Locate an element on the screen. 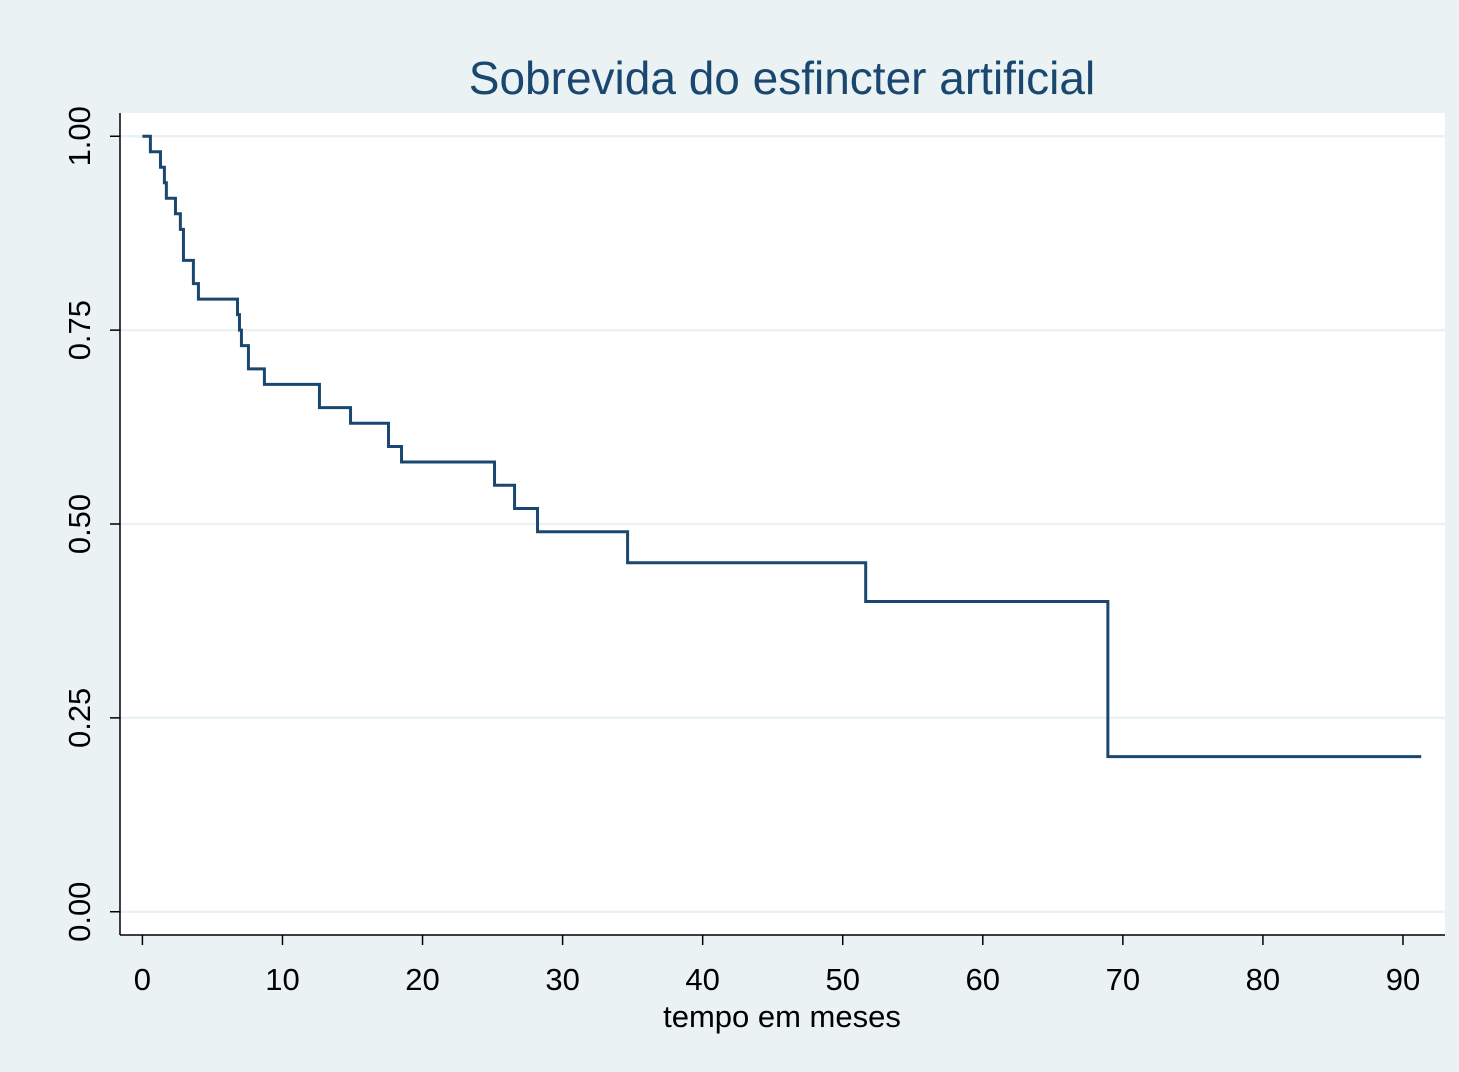 Image resolution: width=1459 pixels, height=1072 pixels. chart-title: Sobrevida do esfincter artificial is located at coordinates (782, 78).